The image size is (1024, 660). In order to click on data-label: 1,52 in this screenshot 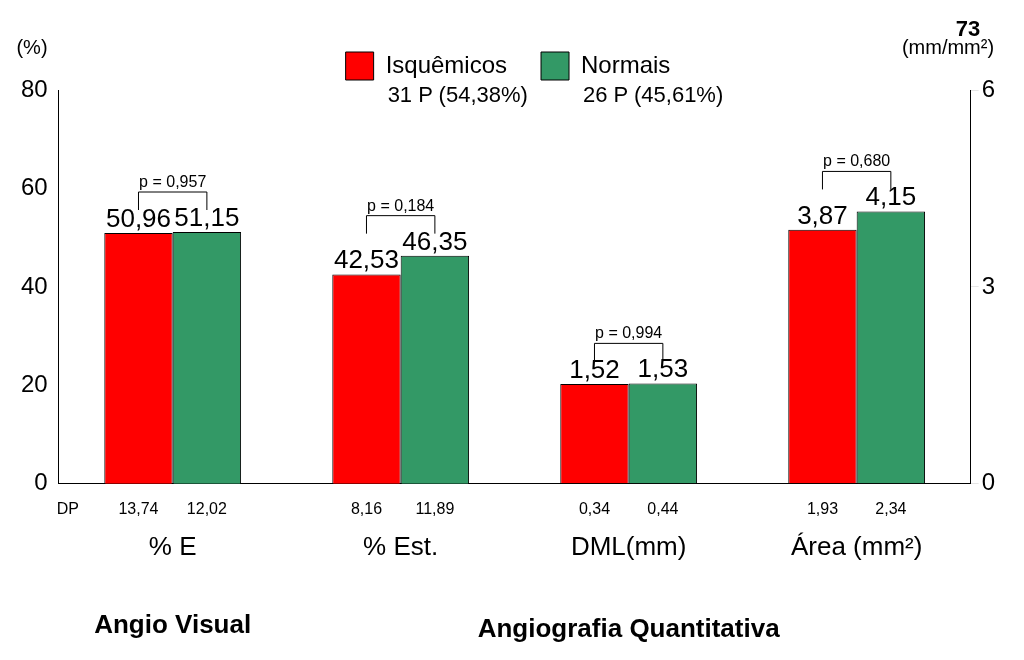, I will do `click(594, 369)`.